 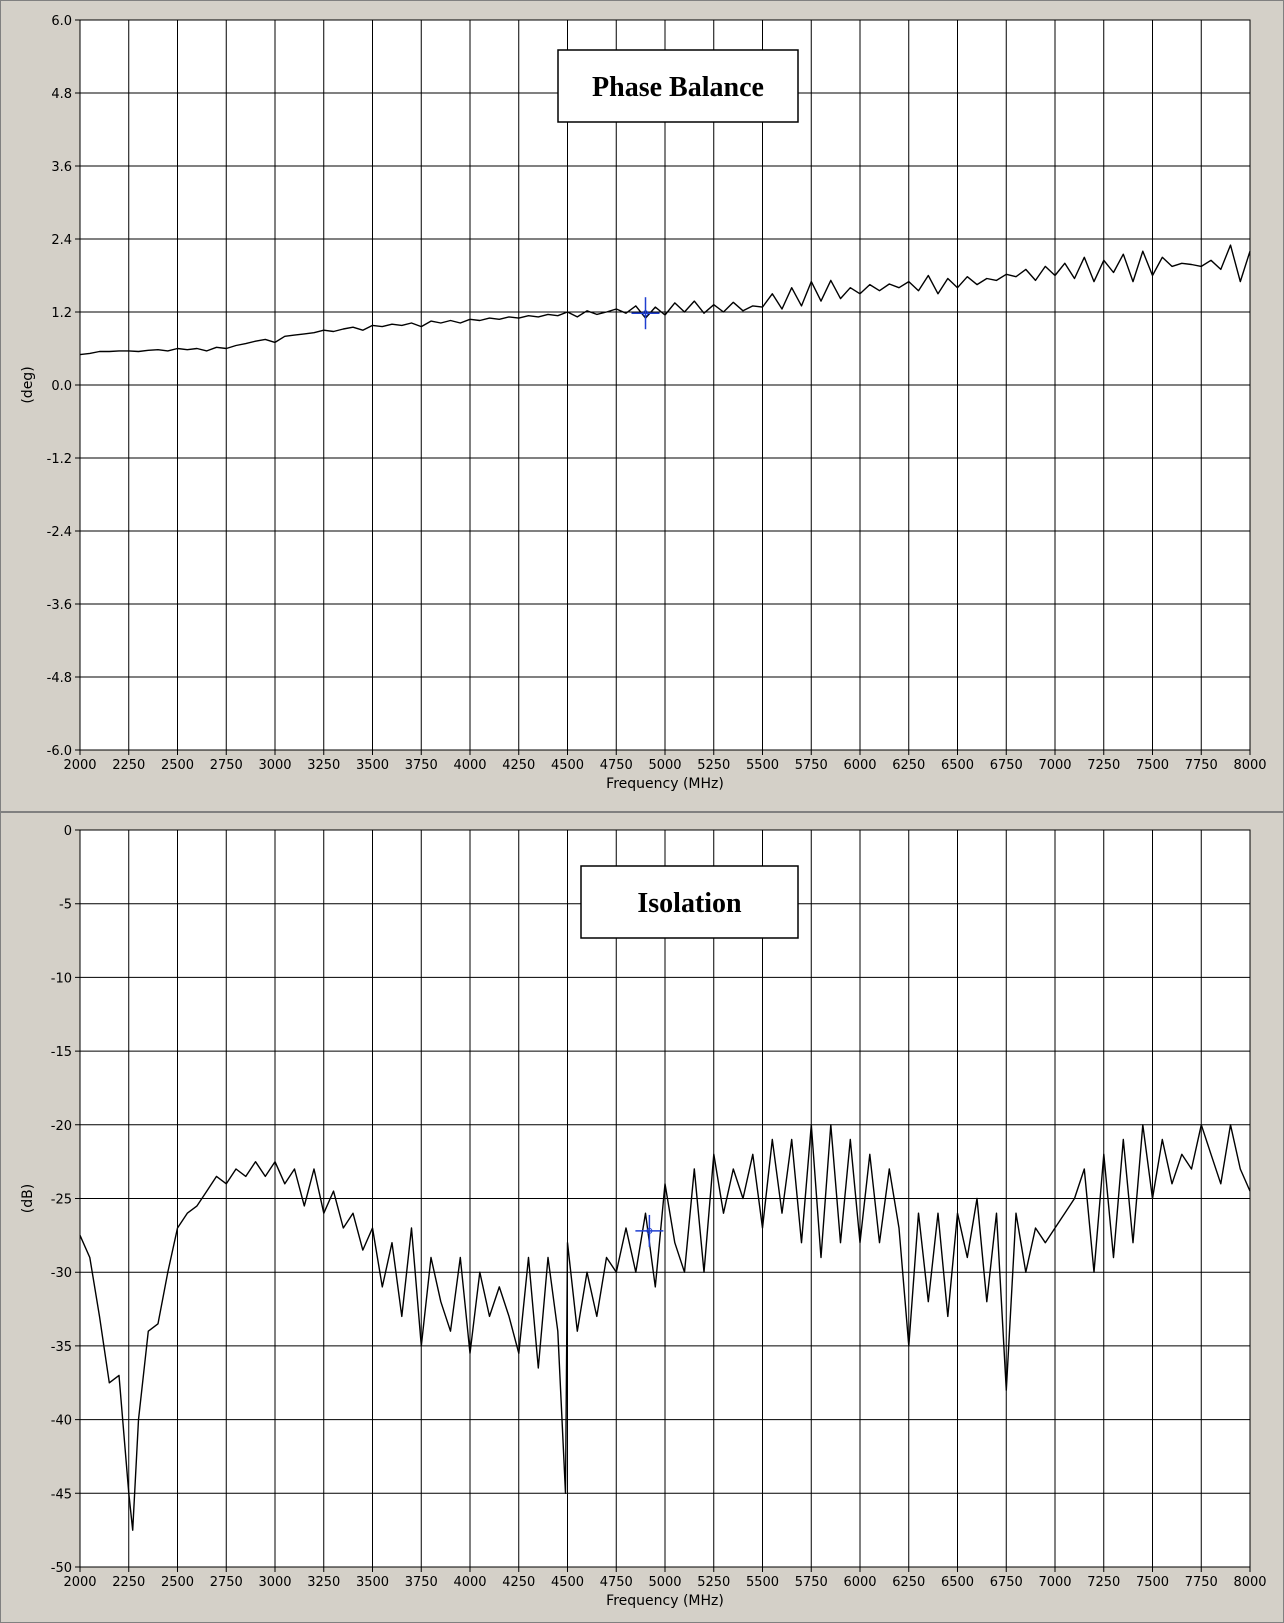 I want to click on y-tick-label: 3.6, so click(x=61, y=167).